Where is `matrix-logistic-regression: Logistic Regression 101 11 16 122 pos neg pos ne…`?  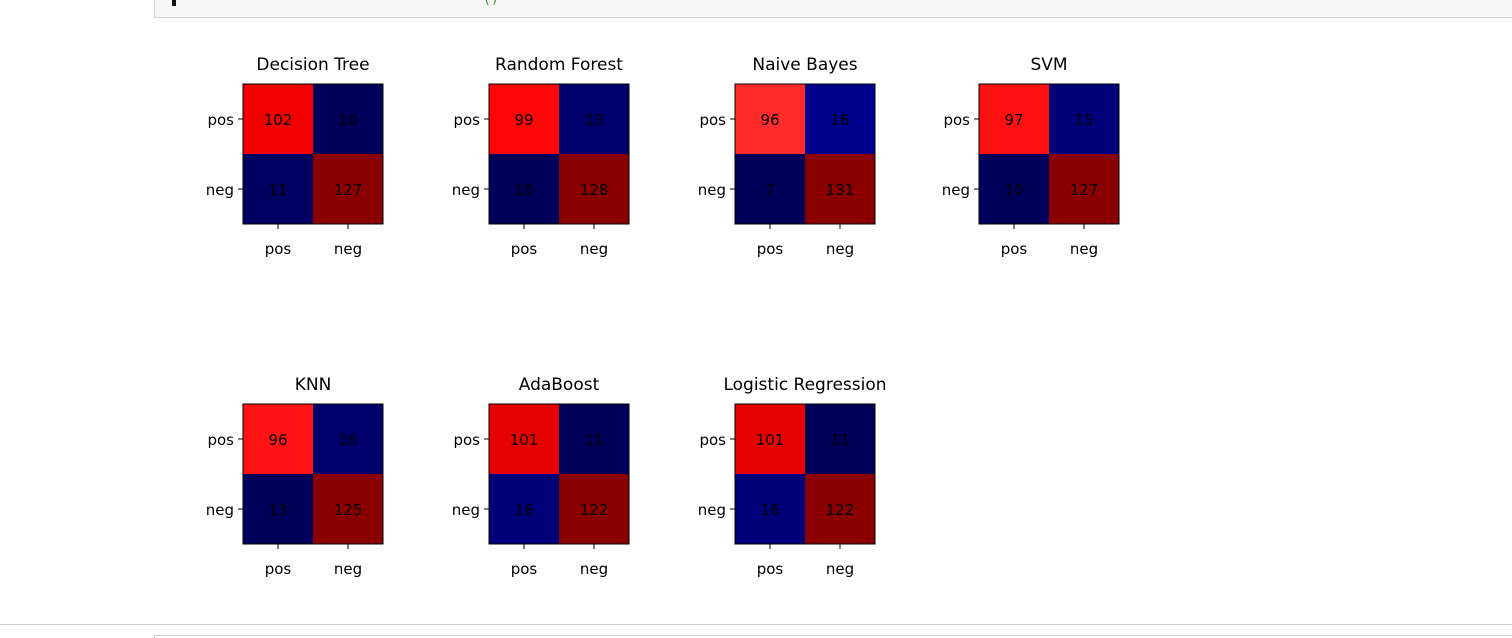
matrix-logistic-regression: Logistic Regression 101 11 16 122 pos neg pos ne… is located at coordinates (792, 476).